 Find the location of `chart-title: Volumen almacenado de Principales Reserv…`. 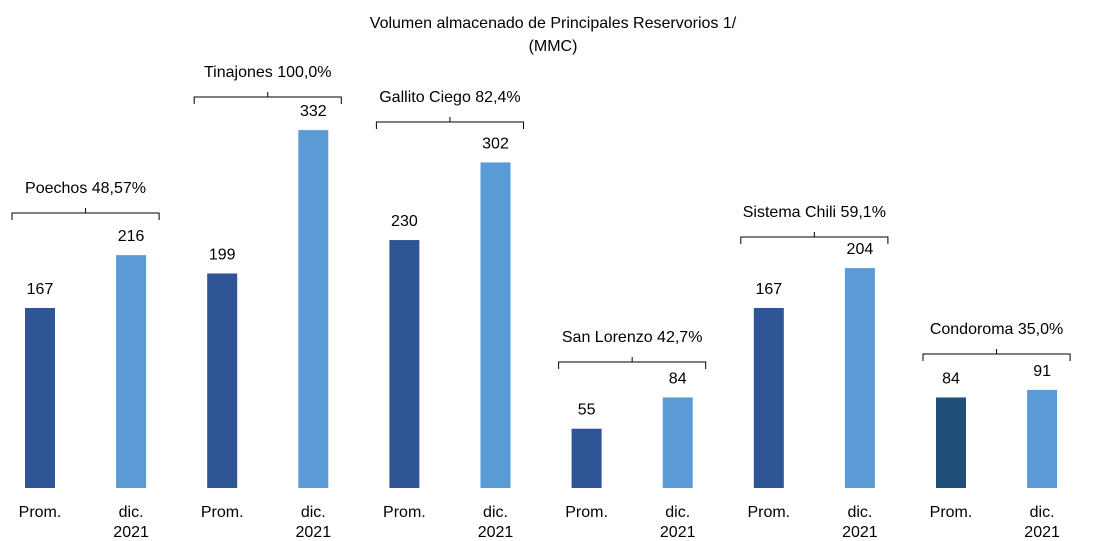

chart-title: Volumen almacenado de Principales Reserv… is located at coordinates (553, 23).